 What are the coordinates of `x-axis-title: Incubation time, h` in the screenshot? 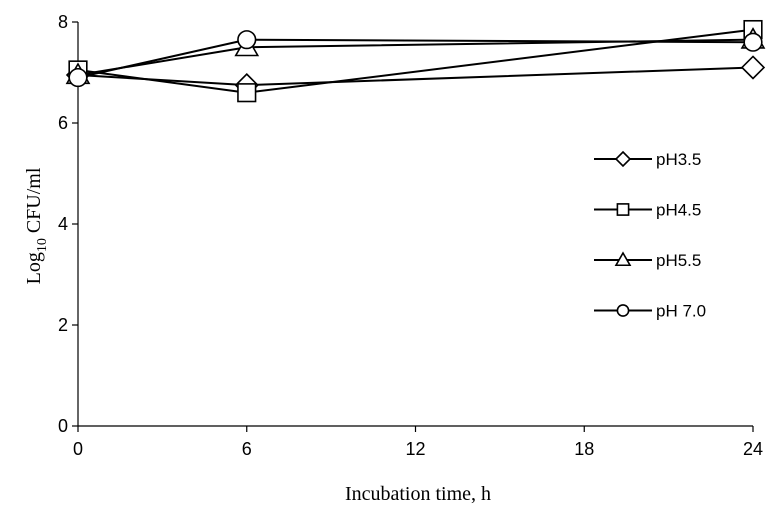 It's located at (418, 494).